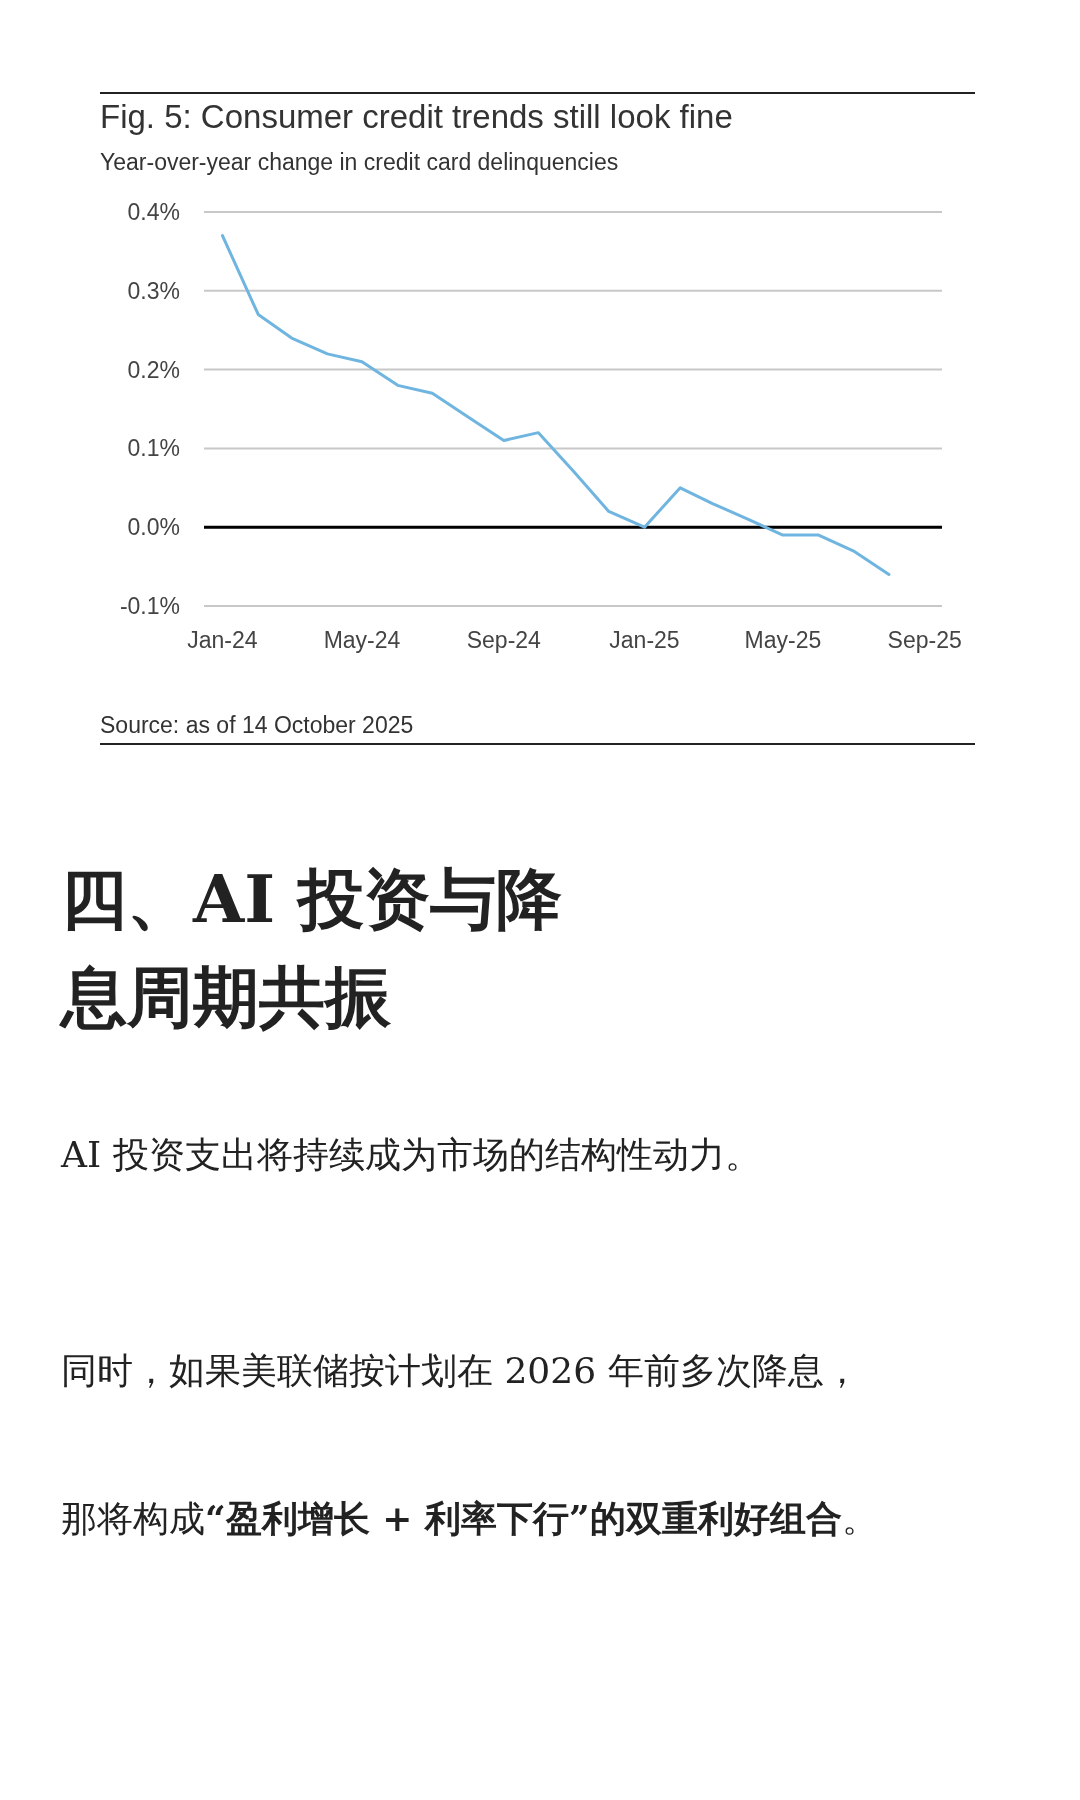 The width and height of the screenshot is (1080, 1800). Describe the element at coordinates (924, 640) in the screenshot. I see `x-tick-label: Sep-25` at that location.